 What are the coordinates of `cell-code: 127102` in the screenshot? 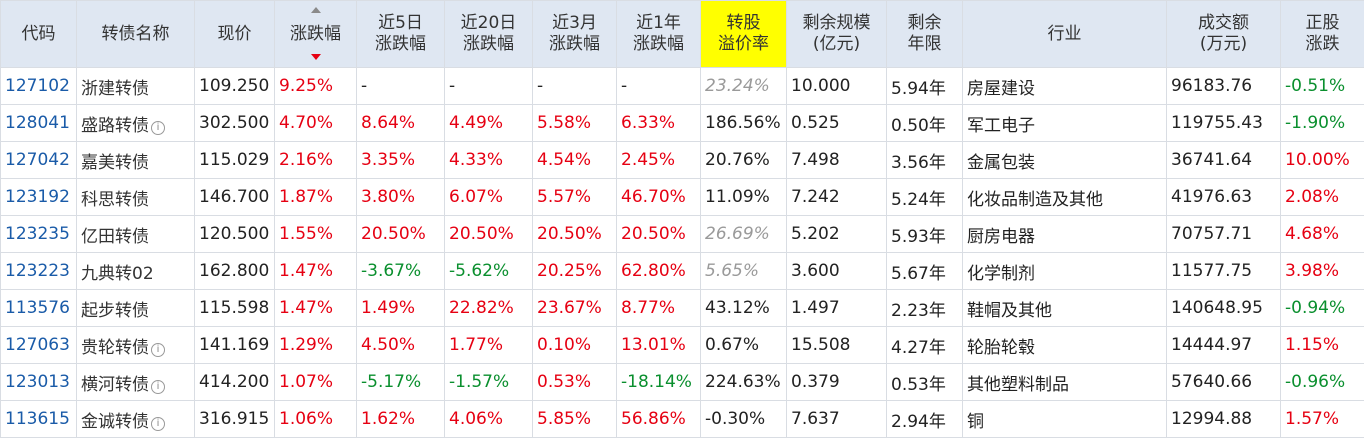 It's located at (38, 86).